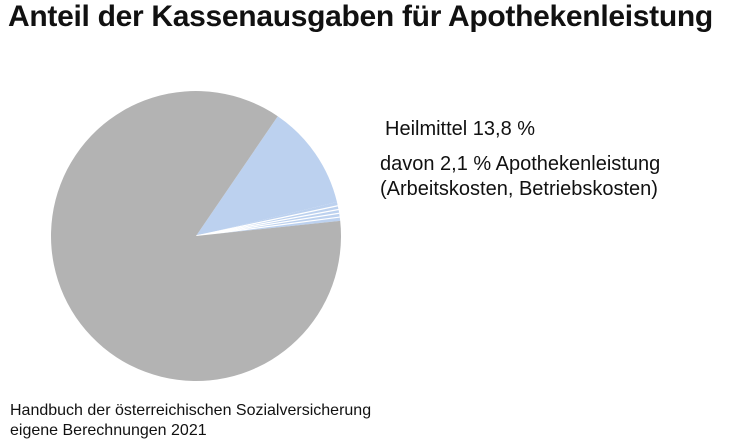 The image size is (747, 442). What do you see at coordinates (520, 164) in the screenshot?
I see `apothekenleistung-label: davon 2,1 % Apothekenleistung` at bounding box center [520, 164].